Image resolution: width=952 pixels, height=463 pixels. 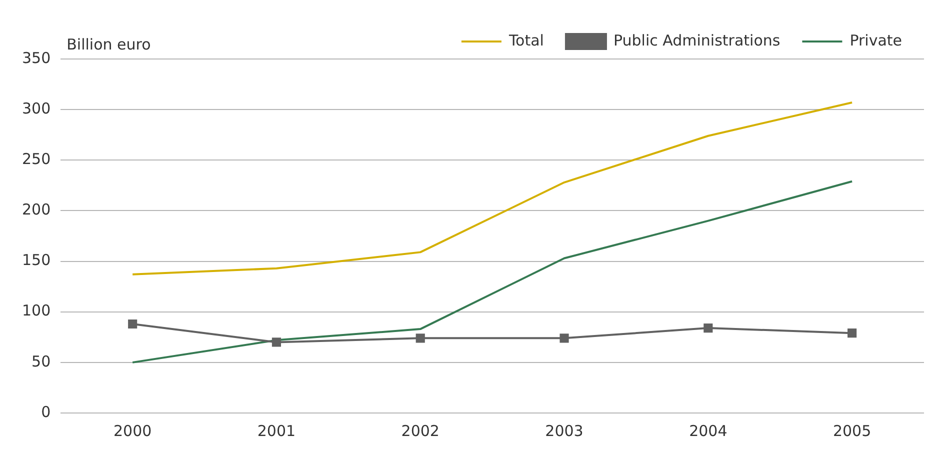 What do you see at coordinates (852, 431) in the screenshot?
I see `x-tick-label: 2005` at bounding box center [852, 431].